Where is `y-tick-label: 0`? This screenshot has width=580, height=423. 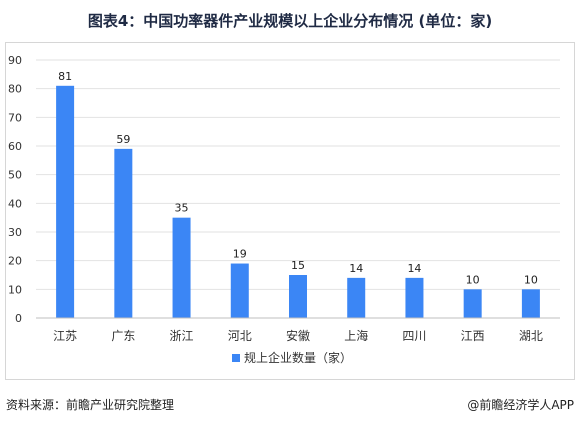 y-tick-label: 0 is located at coordinates (18, 318).